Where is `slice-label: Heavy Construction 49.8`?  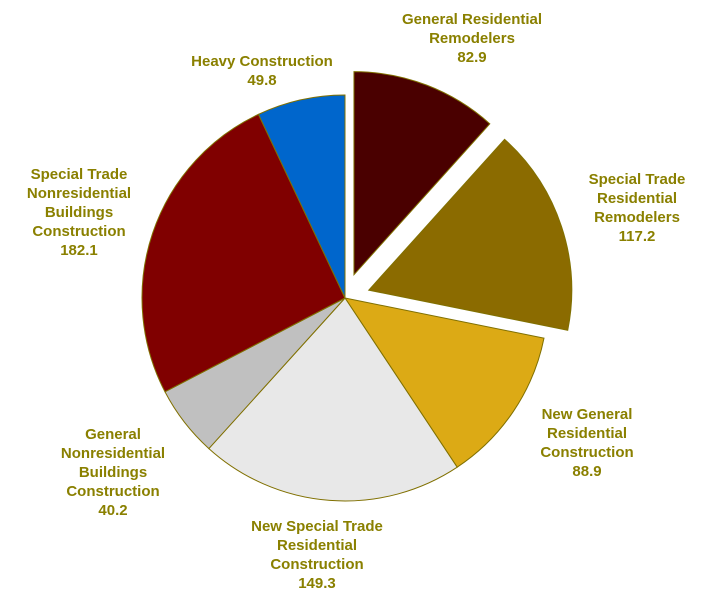
slice-label: Heavy Construction 49.8 is located at coordinates (262, 71).